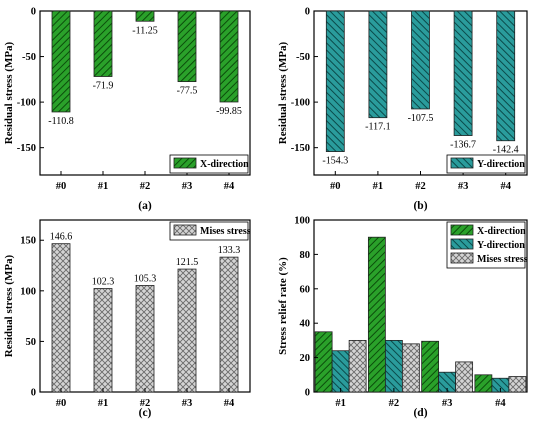  Describe the element at coordinates (305, 358) in the screenshot. I see `y-tick-label: 20` at that location.